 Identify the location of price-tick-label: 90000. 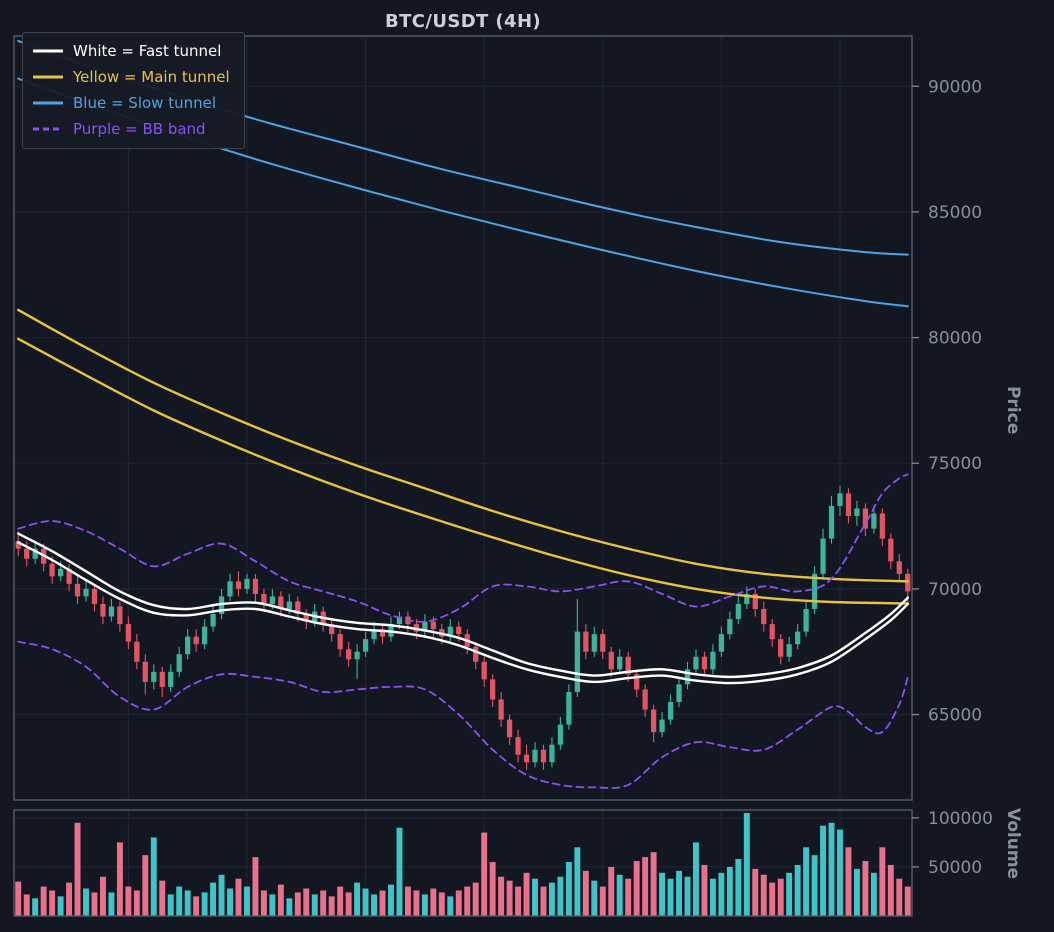
(955, 87).